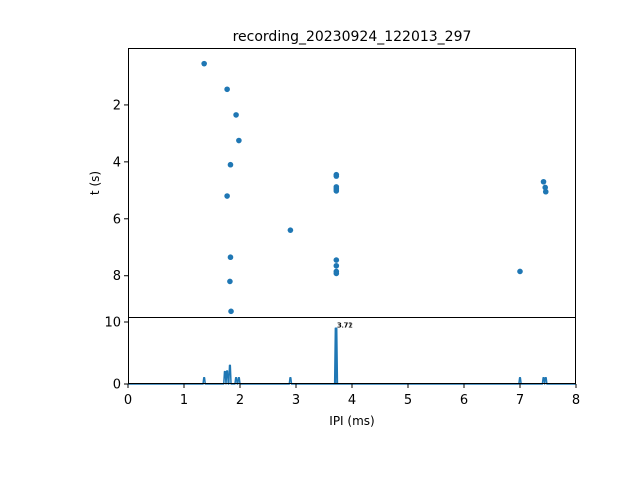 Image resolution: width=640 pixels, height=480 pixels. Describe the element at coordinates (408, 400) in the screenshot. I see `x-tick-label: 5` at that location.